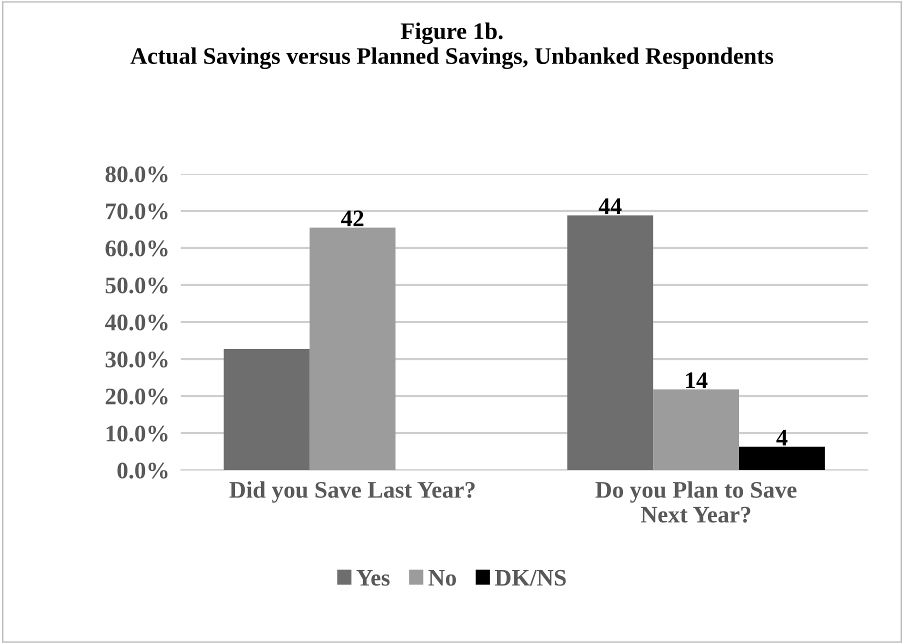 The height and width of the screenshot is (644, 904). Describe the element at coordinates (782, 438) in the screenshot. I see `annotation: 4` at that location.